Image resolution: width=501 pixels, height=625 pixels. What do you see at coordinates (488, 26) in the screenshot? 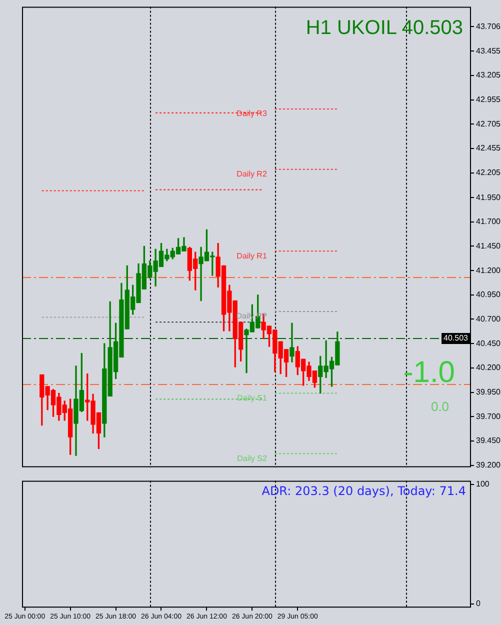
I see `y-tick-label: 43.706` at bounding box center [488, 26].